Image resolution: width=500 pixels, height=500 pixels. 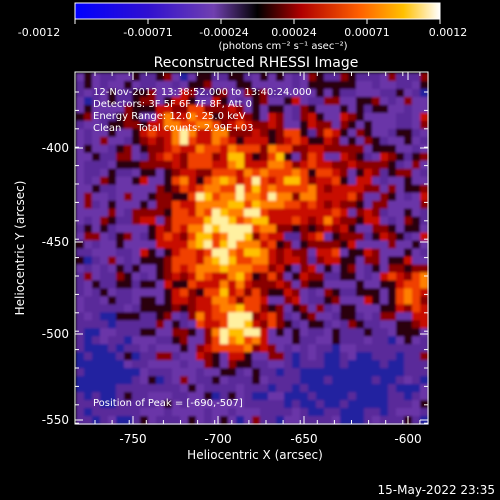 What do you see at coordinates (168, 403) in the screenshot?
I see `info-peak: Position of Peak = [-690,-507]` at bounding box center [168, 403].